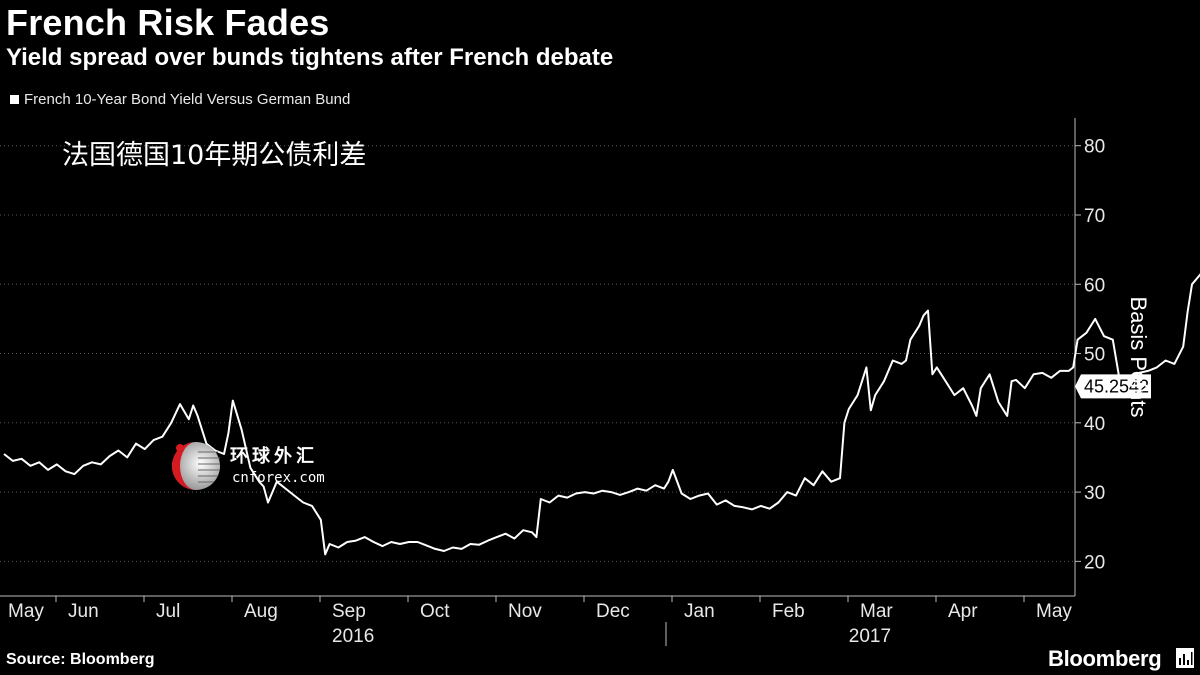  What do you see at coordinates (1094, 424) in the screenshot?
I see `y-tick-label: 40` at bounding box center [1094, 424].